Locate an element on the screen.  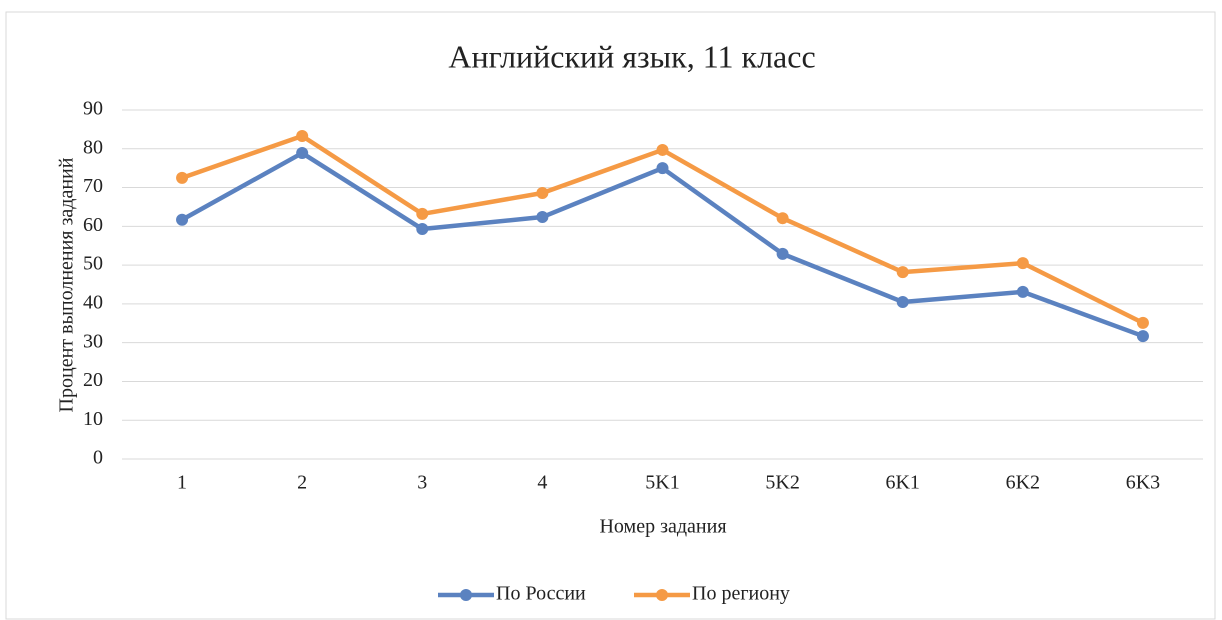
x-tick-label: 5K2 is located at coordinates (782, 483).